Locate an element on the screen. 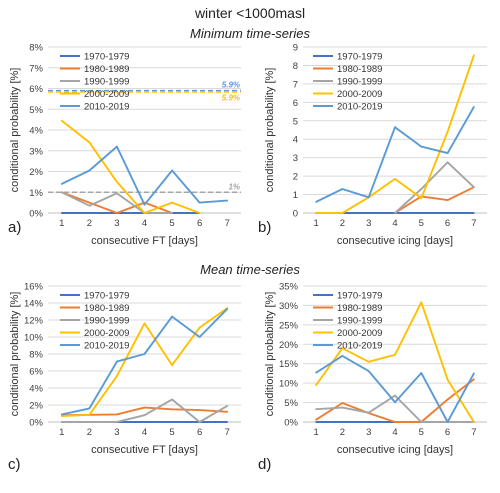  y-axis-label: conditional probability [%] is located at coordinates (270, 130).